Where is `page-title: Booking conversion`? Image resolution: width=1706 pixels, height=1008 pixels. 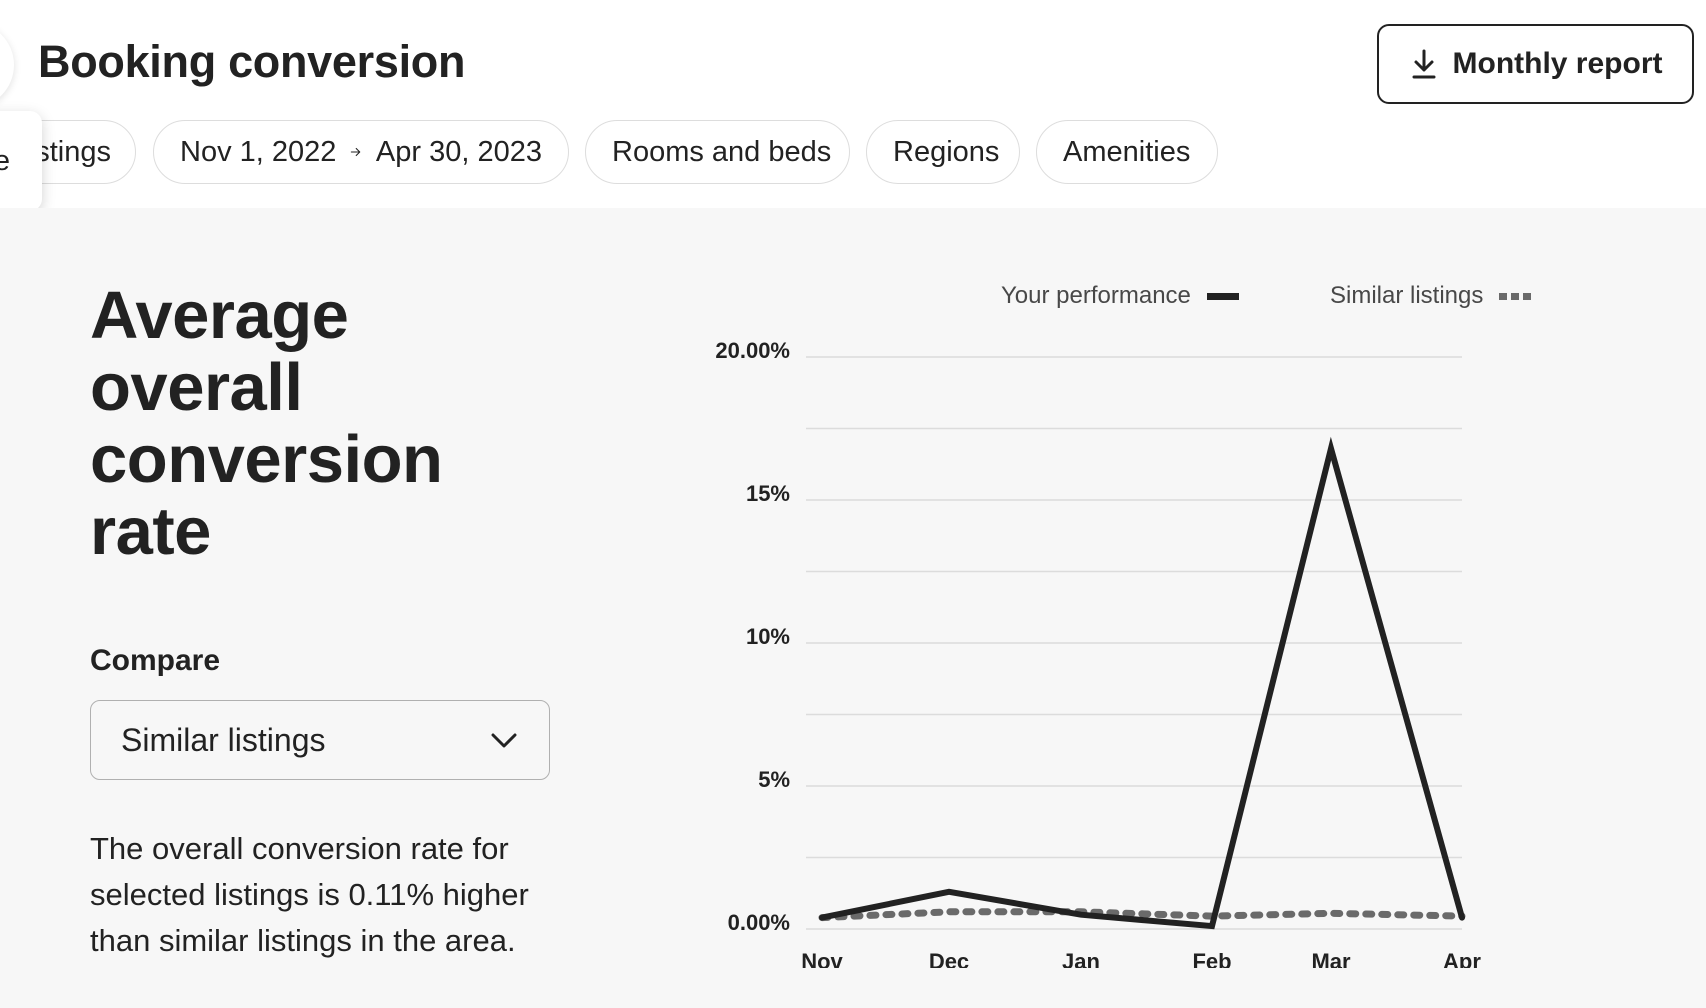 page-title: Booking conversion is located at coordinates (252, 61).